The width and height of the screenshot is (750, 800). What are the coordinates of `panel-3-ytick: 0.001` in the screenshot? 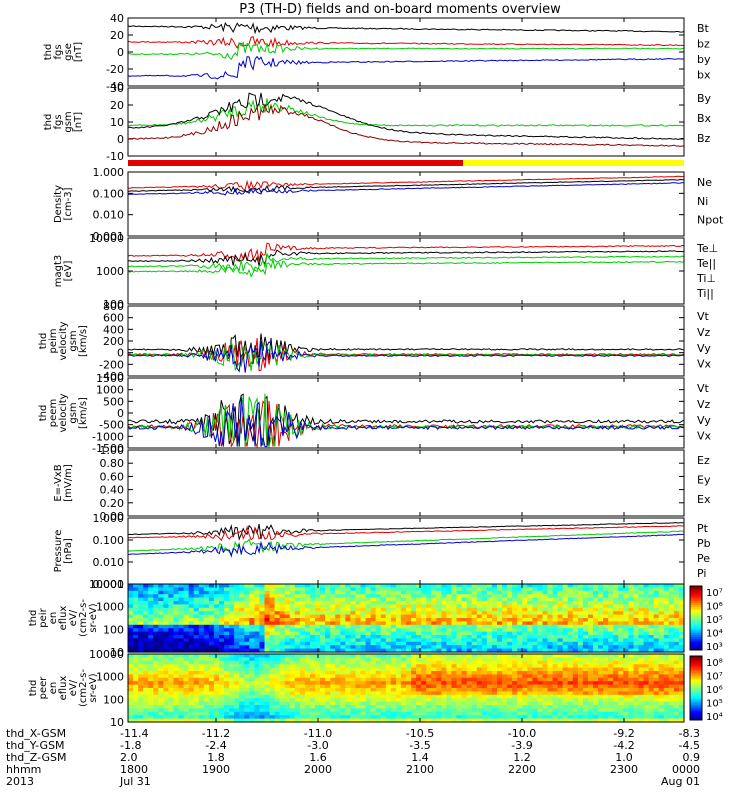 It's located at (109, 236).